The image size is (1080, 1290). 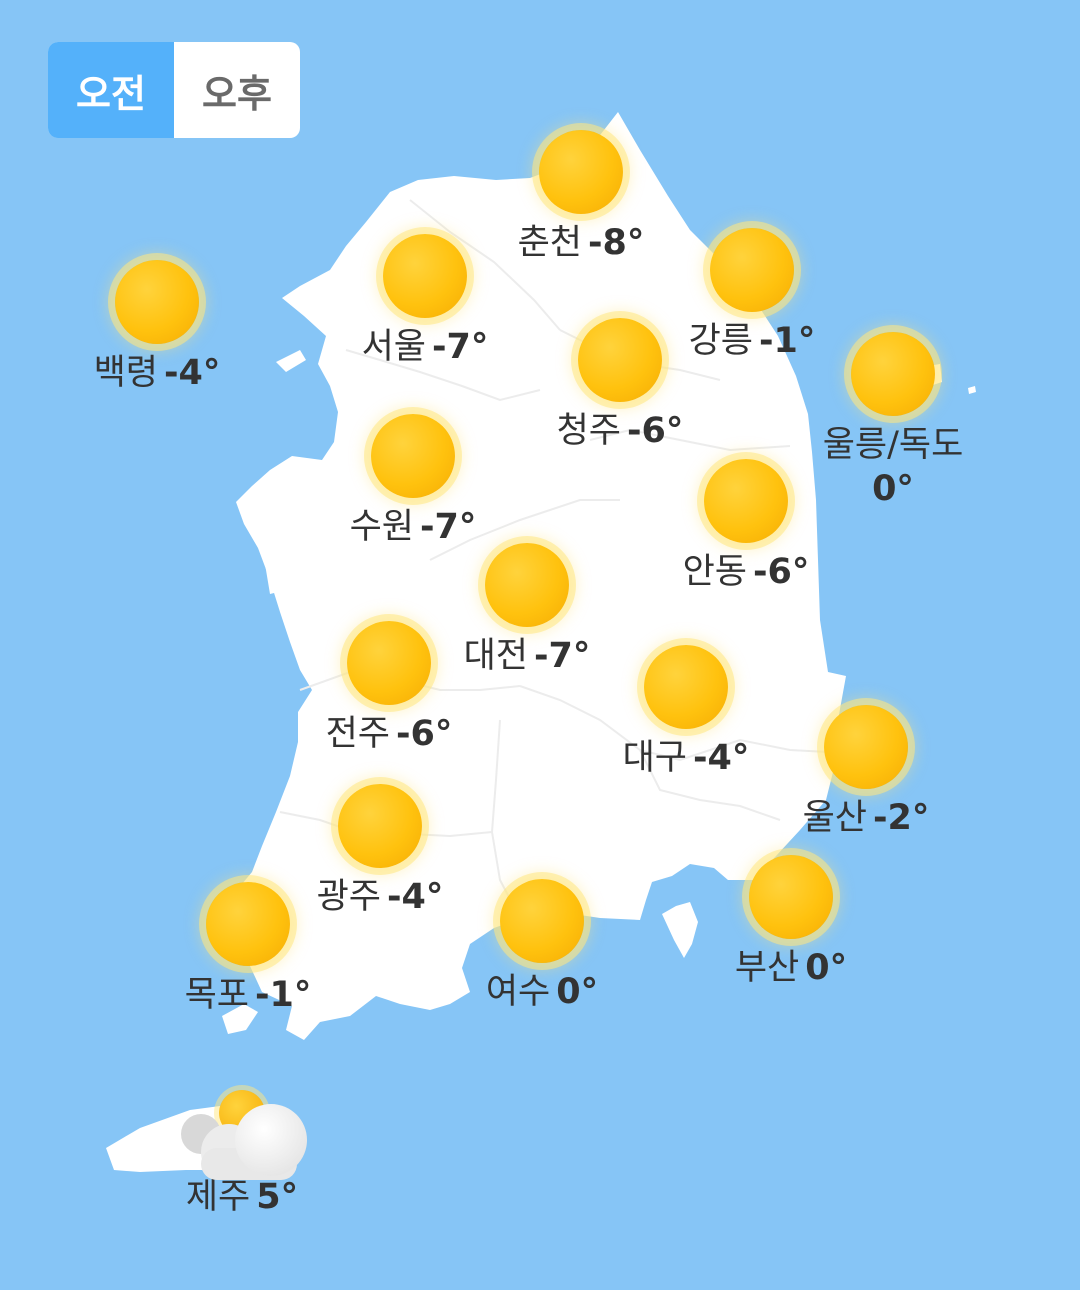 I want to click on city-suwon: 수원 -7°, so click(x=413, y=481).